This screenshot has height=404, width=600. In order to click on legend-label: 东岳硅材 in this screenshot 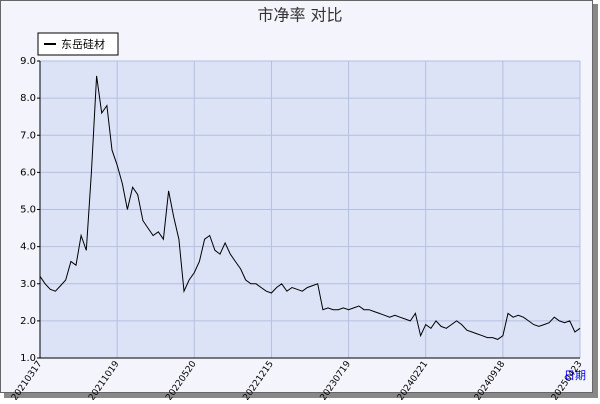, I will do `click(83, 44)`.